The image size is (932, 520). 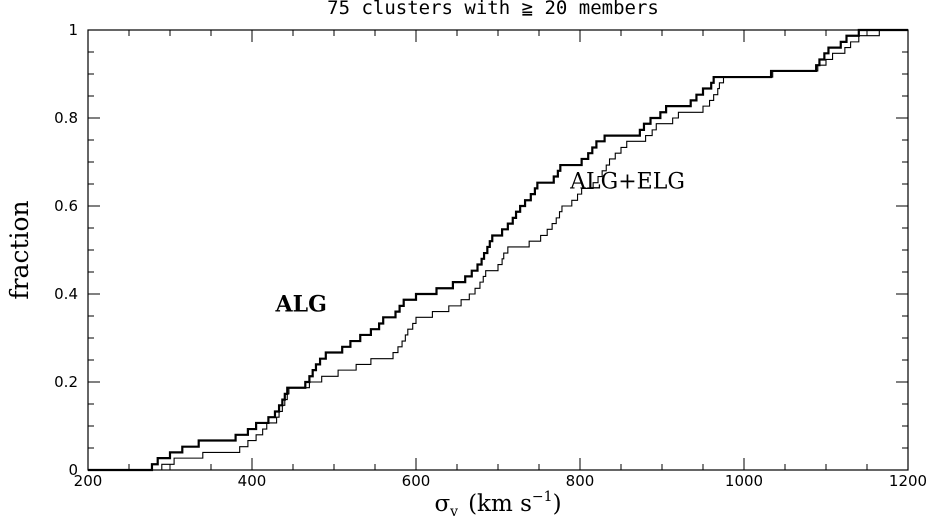 What do you see at coordinates (908, 481) in the screenshot?
I see `x-tick-label: 1200` at bounding box center [908, 481].